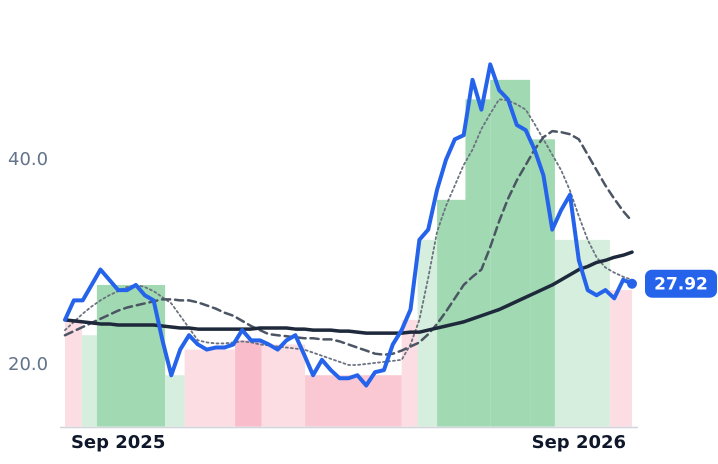 The image size is (718, 464). Describe the element at coordinates (28, 159) in the screenshot. I see `y-tick-label: 40.0` at that location.